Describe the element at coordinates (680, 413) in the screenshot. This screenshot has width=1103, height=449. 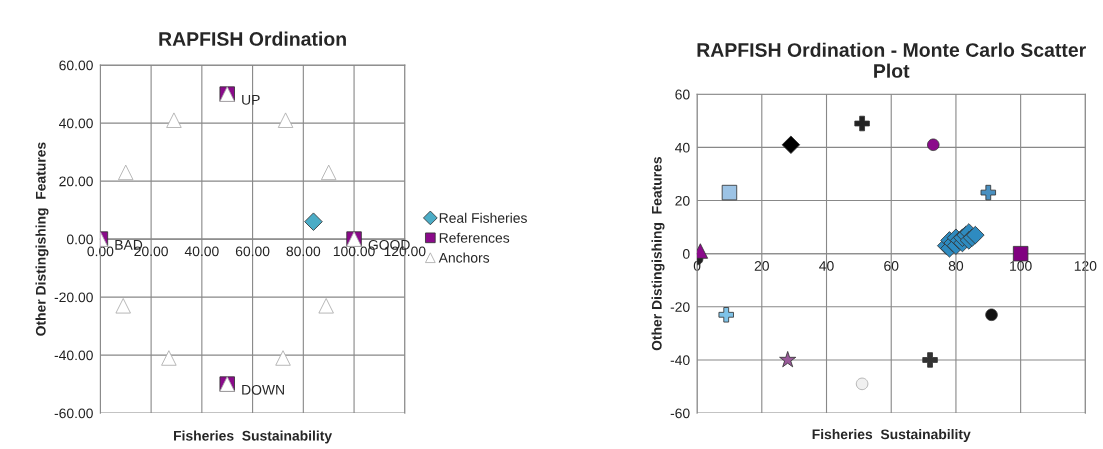
I see `y-tick-label: -60` at that location.